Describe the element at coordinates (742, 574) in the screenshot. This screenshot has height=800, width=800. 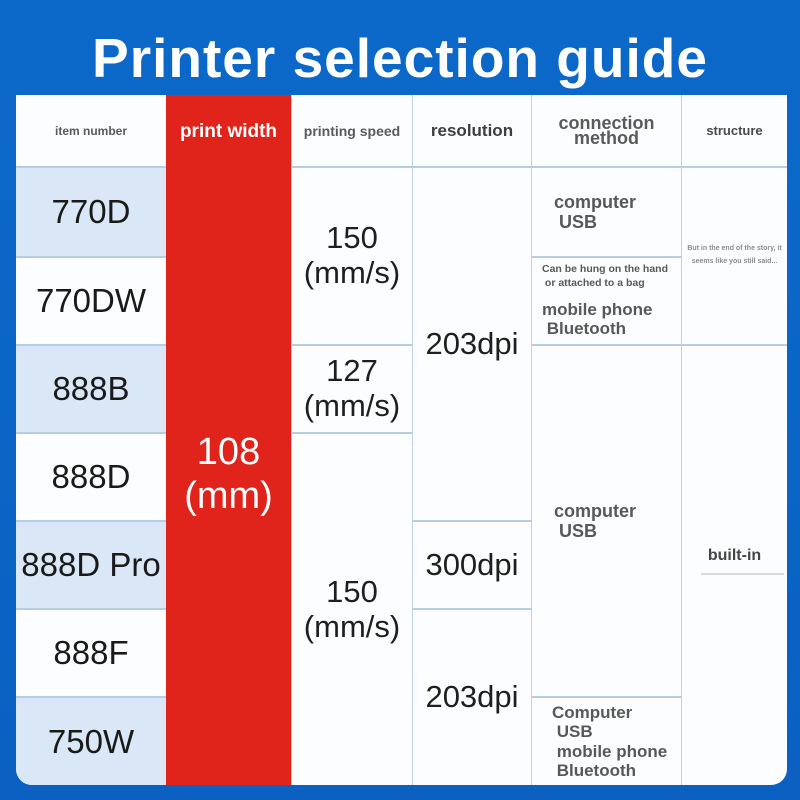
I see `structure-divider-line` at that location.